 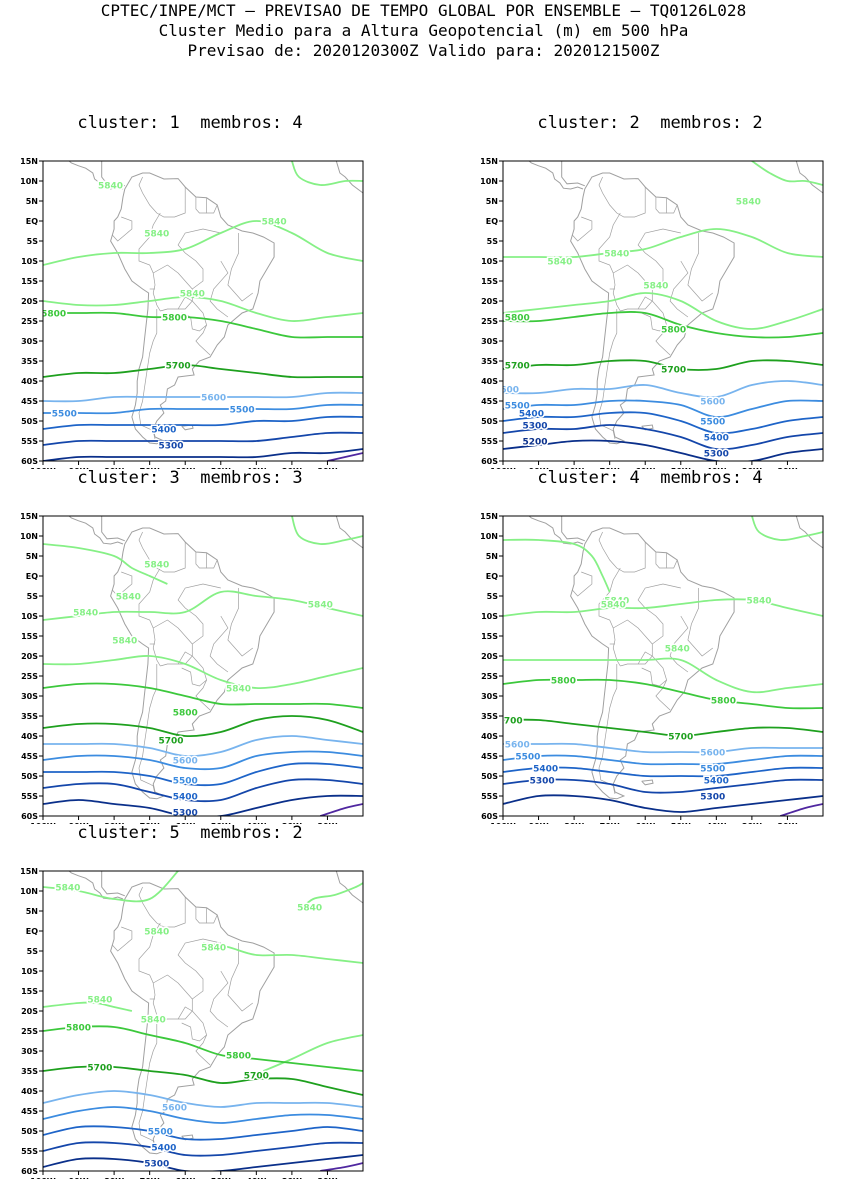 What do you see at coordinates (539, 468) in the screenshot?
I see `lon-label: 90W` at bounding box center [539, 468].